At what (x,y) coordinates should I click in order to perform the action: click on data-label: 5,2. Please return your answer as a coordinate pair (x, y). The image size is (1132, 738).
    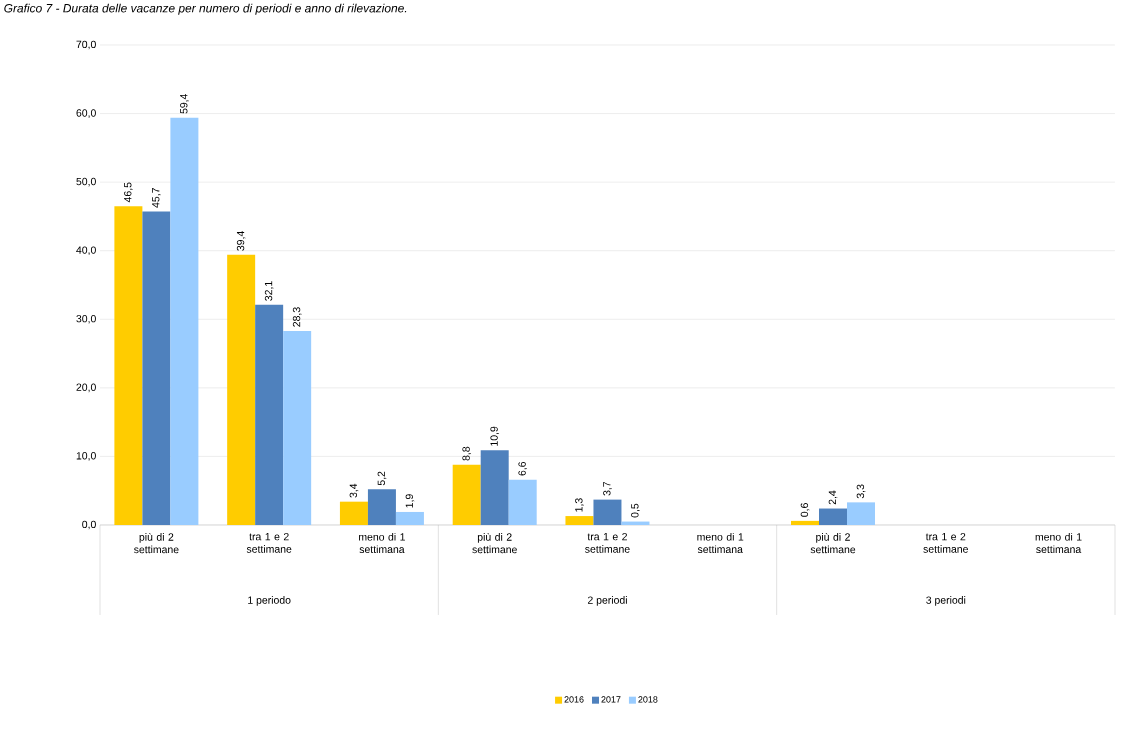
    Looking at the image, I should click on (382, 478).